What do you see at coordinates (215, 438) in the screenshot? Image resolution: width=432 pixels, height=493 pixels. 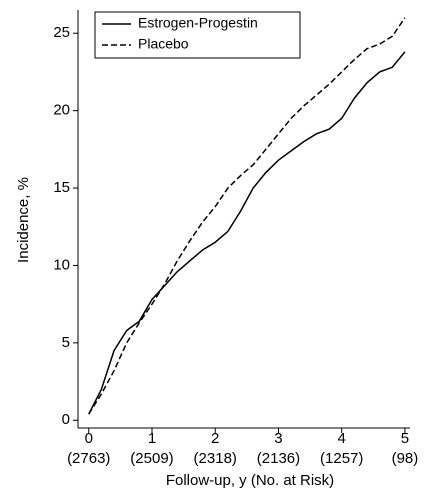 I see `x-tick-label: 2` at bounding box center [215, 438].